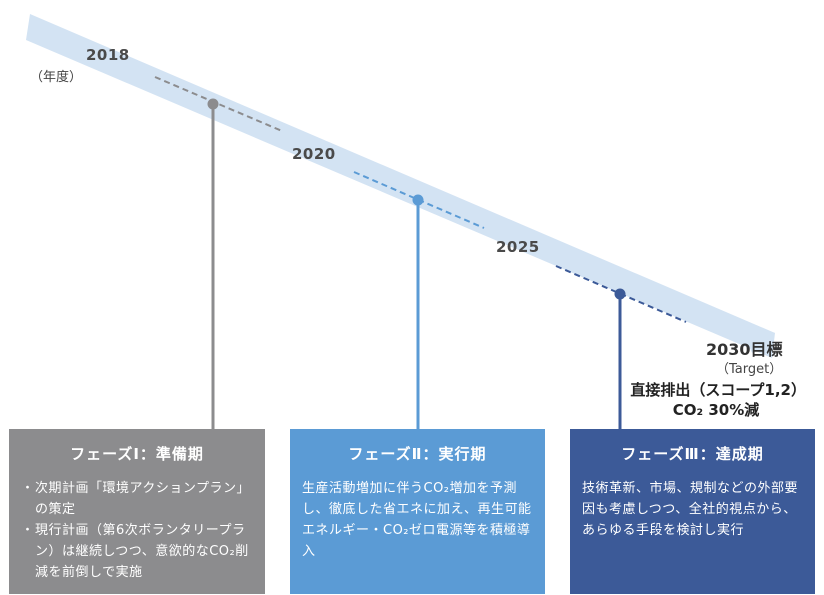  What do you see at coordinates (756, 336) in the screenshot?
I see `arrow-head` at bounding box center [756, 336].